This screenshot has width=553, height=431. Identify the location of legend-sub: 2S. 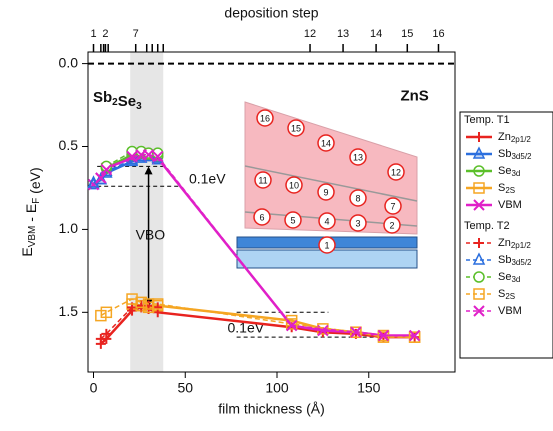
(510, 190).